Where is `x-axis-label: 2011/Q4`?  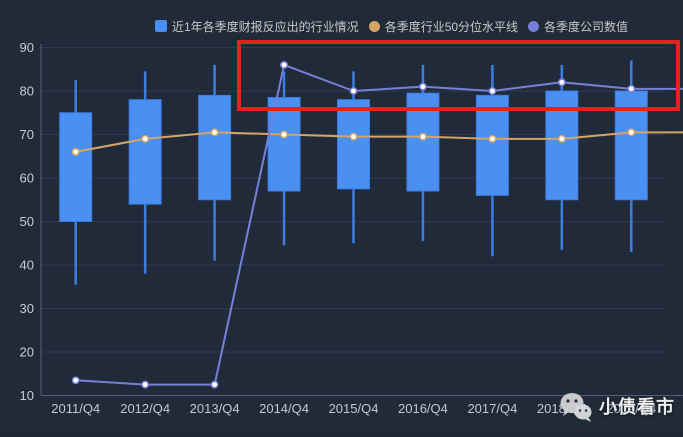 x-axis-label: 2011/Q4 is located at coordinates (75, 408).